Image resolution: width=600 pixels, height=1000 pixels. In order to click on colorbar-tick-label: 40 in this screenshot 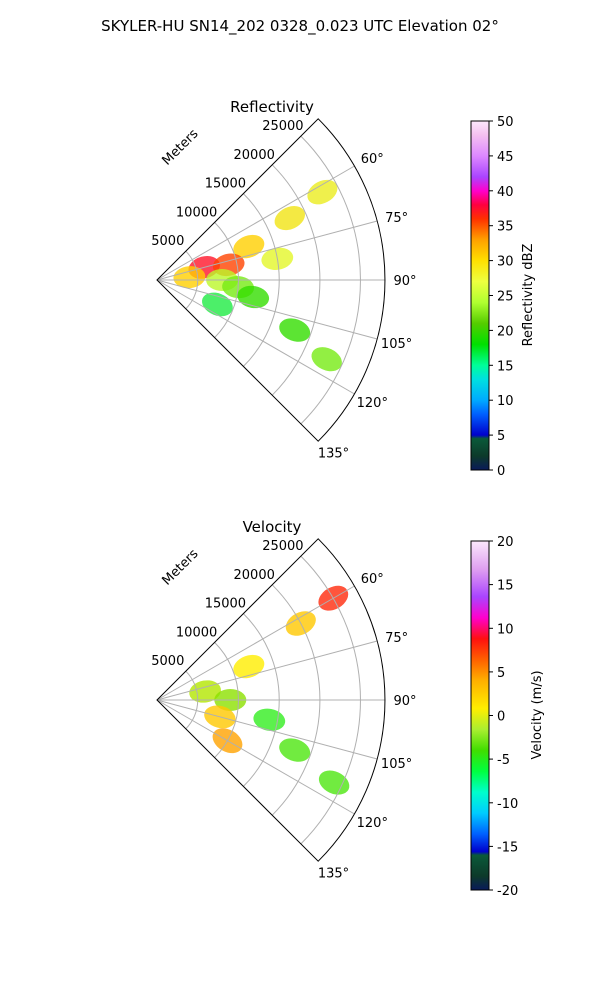, I will do `click(505, 192)`.